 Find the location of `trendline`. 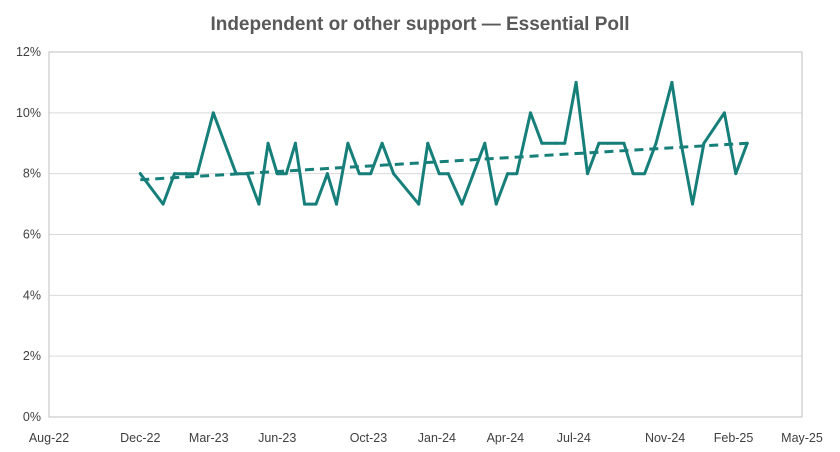

trendline is located at coordinates (444, 161).